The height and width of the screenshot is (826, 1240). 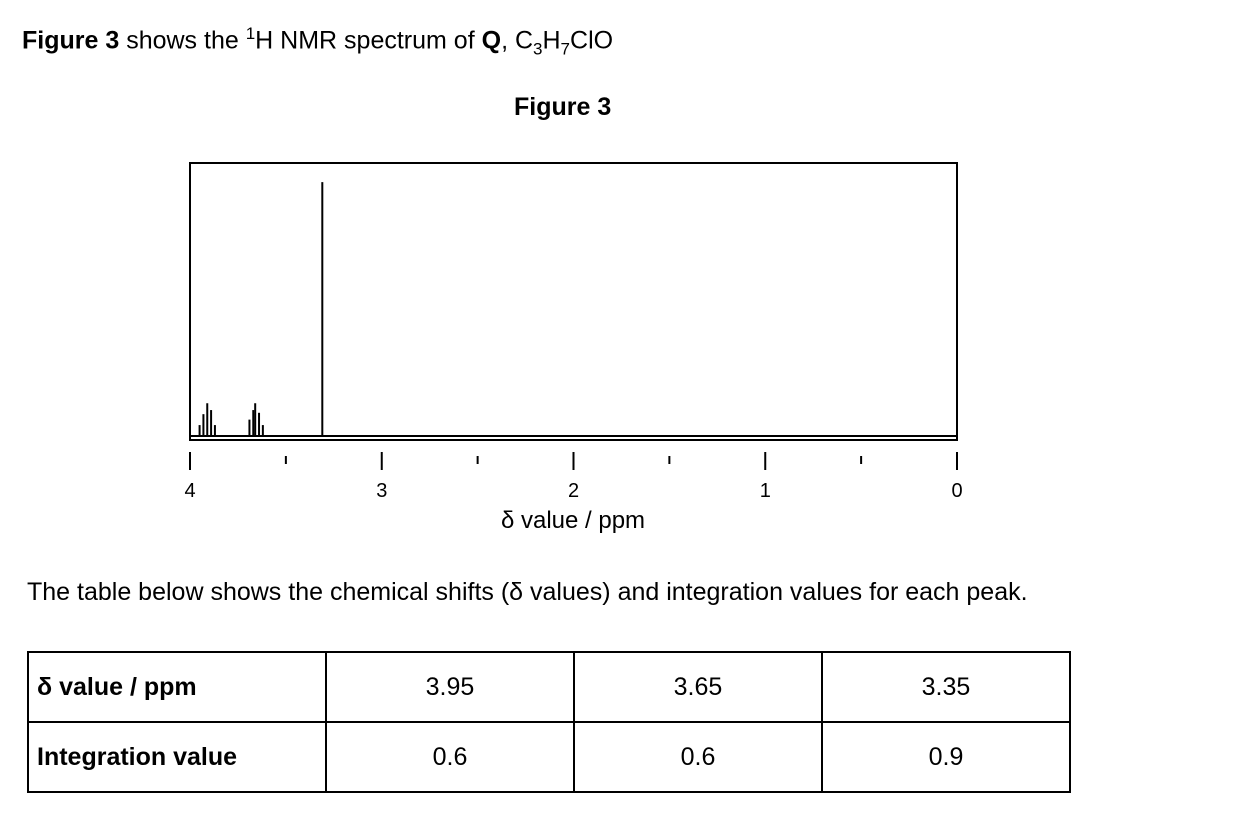 I want to click on table-cell: 0.9, so click(x=946, y=757).